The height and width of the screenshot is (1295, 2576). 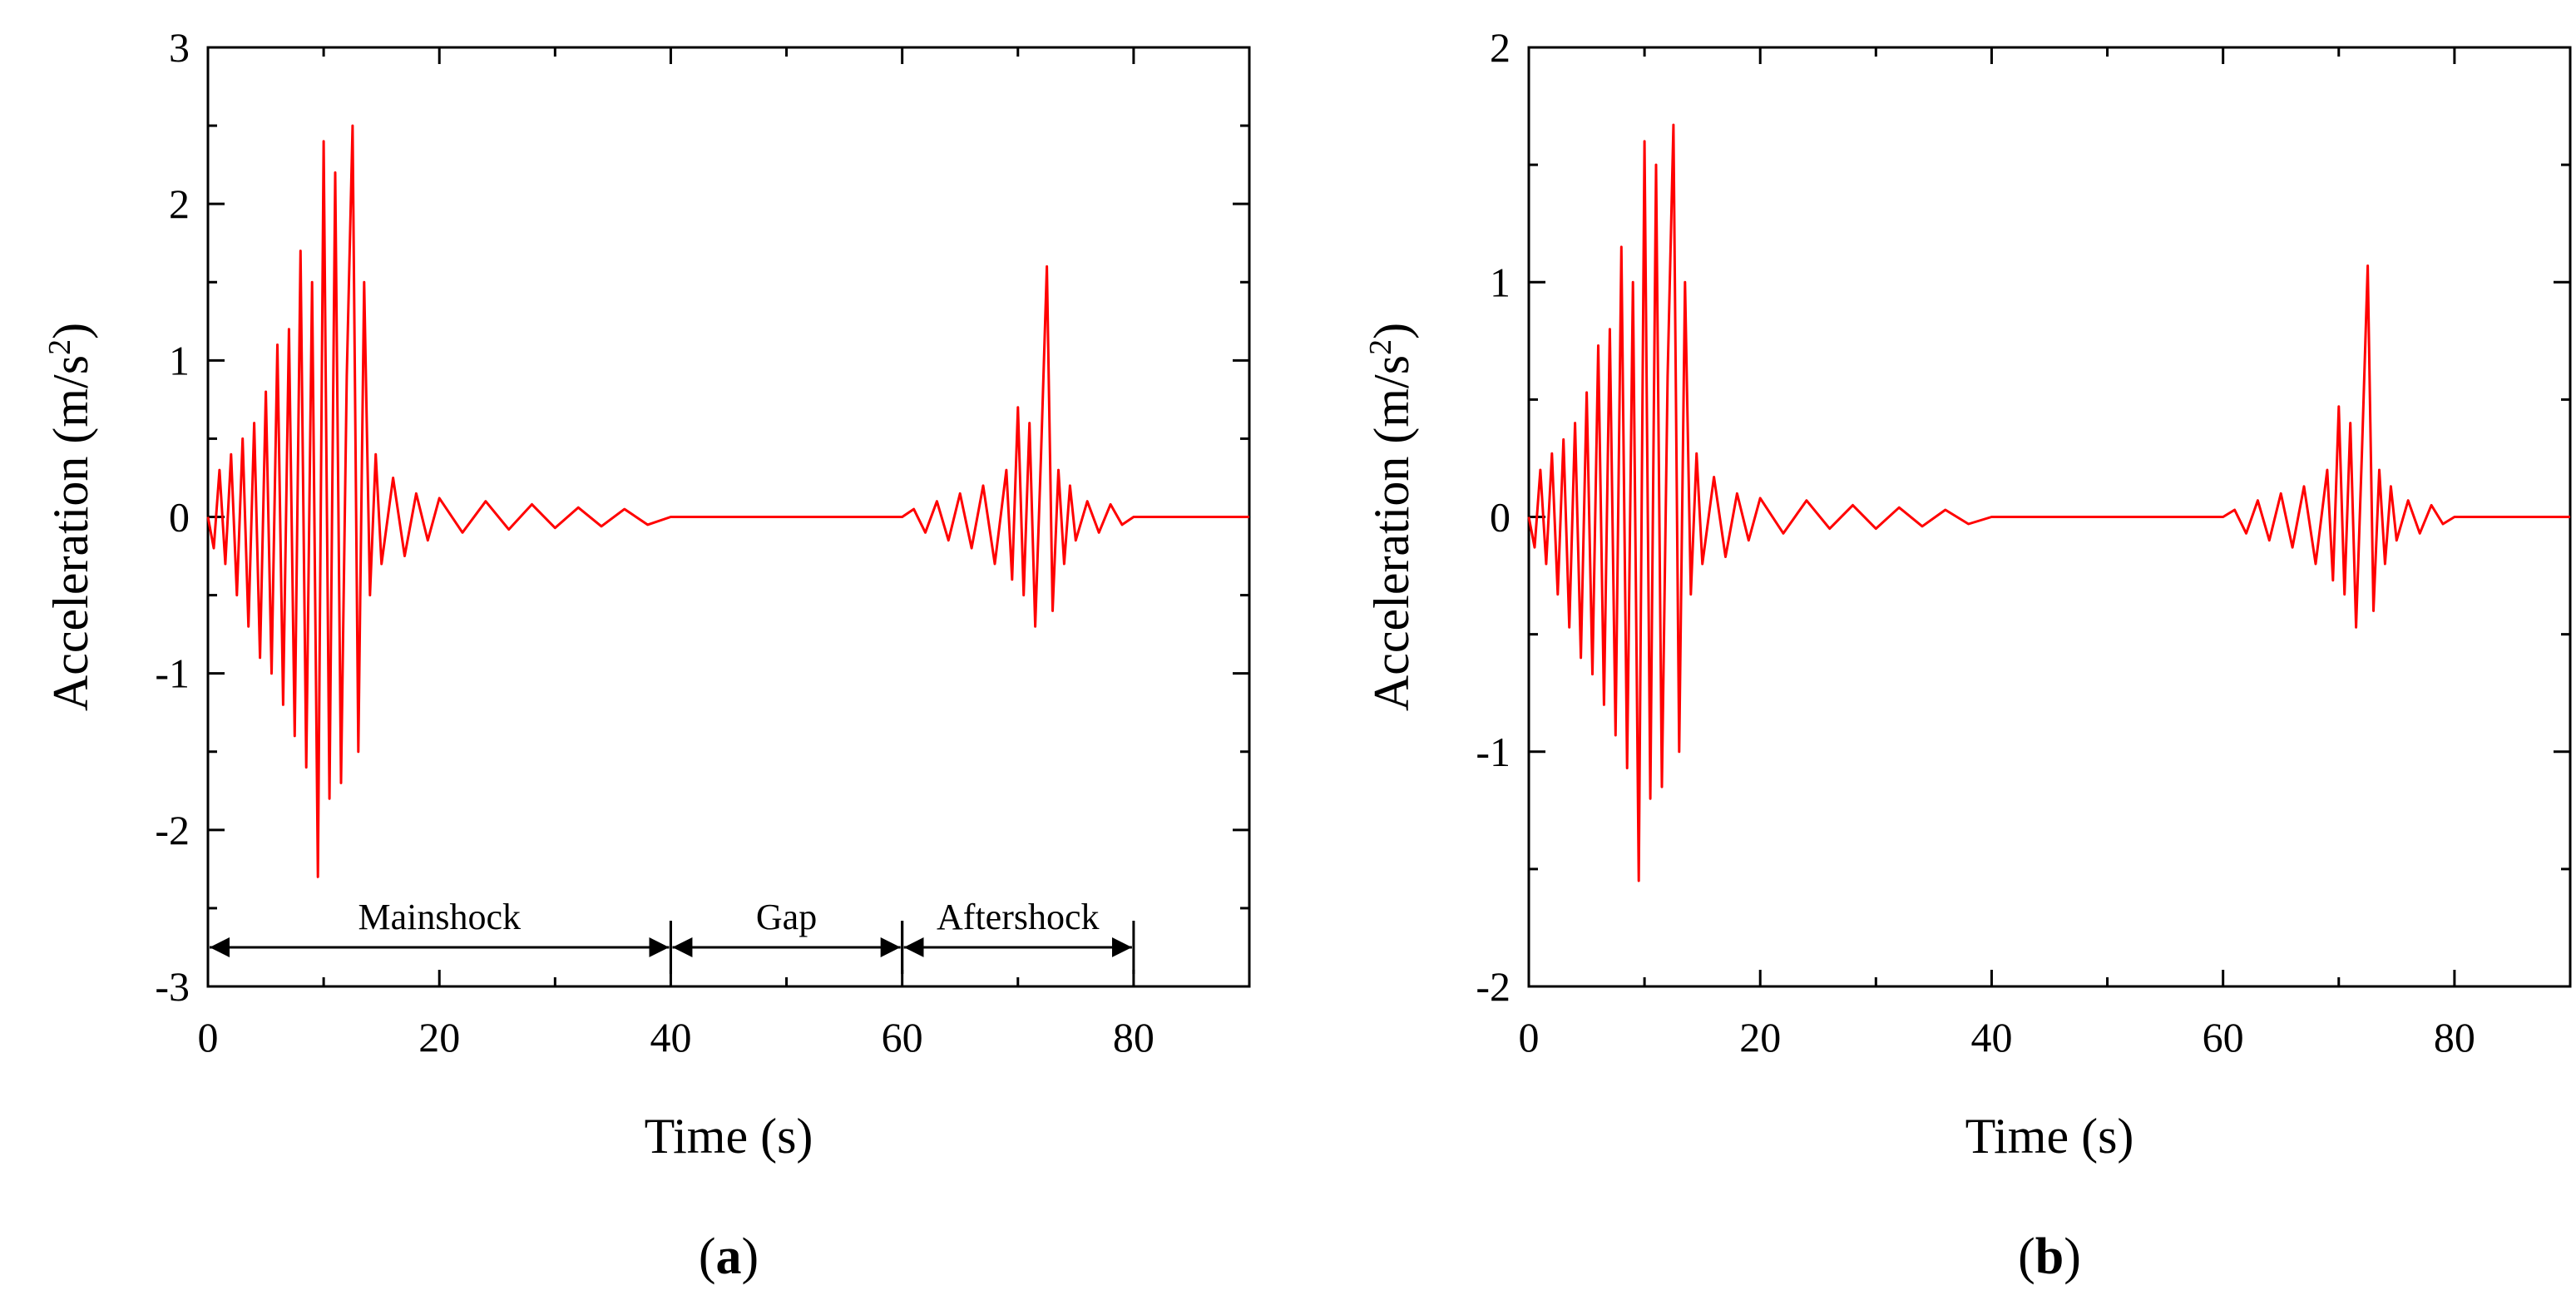 I want to click on panel-label-letter: b, so click(x=2049, y=1256).